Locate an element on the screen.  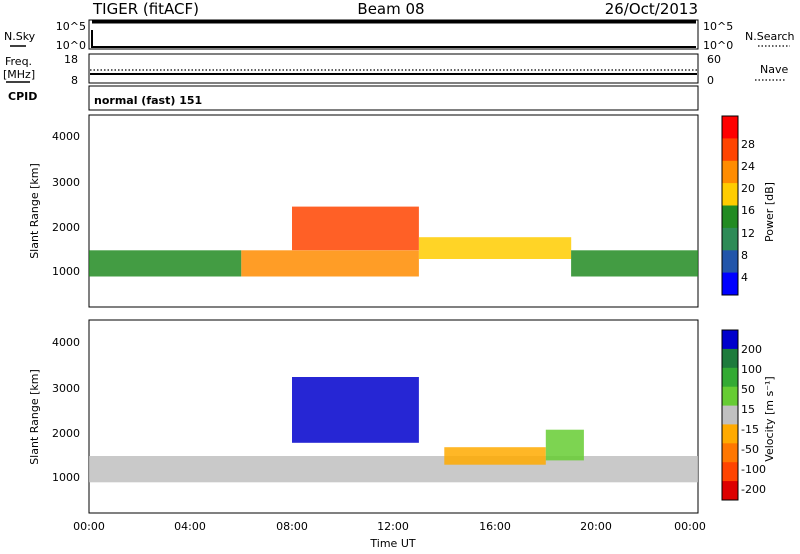
freq-tick-bottom: 8 is located at coordinates (74, 80).